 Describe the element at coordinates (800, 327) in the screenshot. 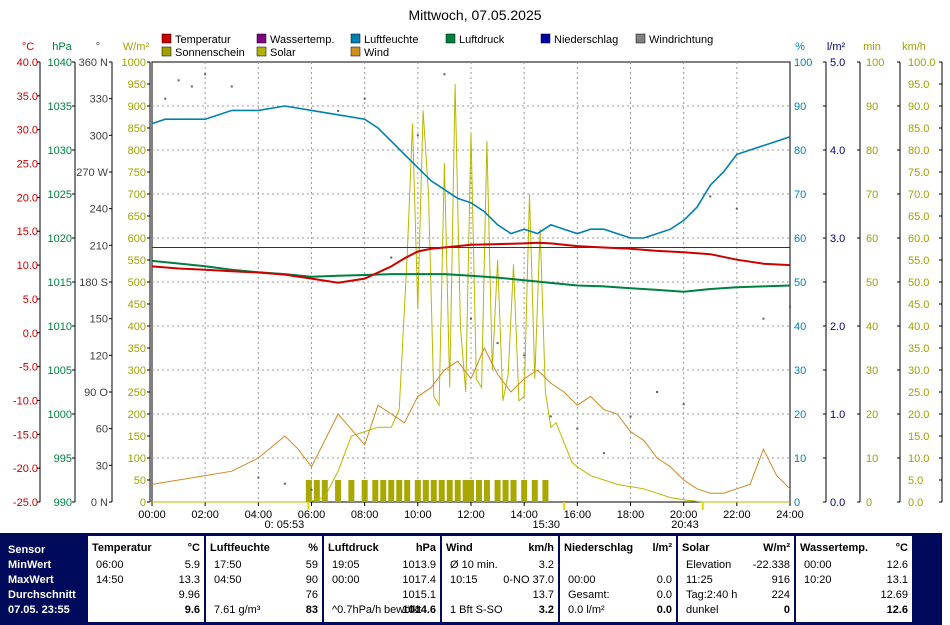

I see `humidity-tick-label: 40` at that location.